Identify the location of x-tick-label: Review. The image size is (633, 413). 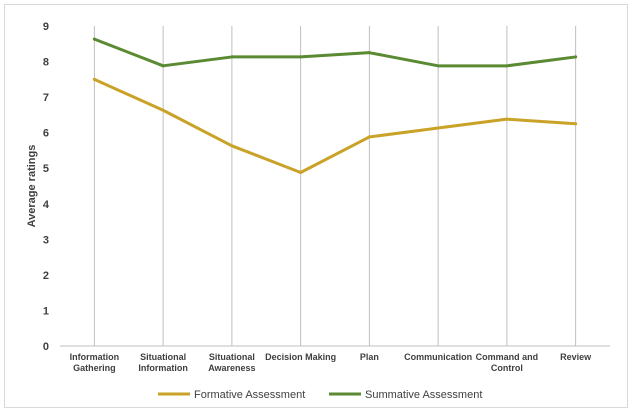
(576, 357).